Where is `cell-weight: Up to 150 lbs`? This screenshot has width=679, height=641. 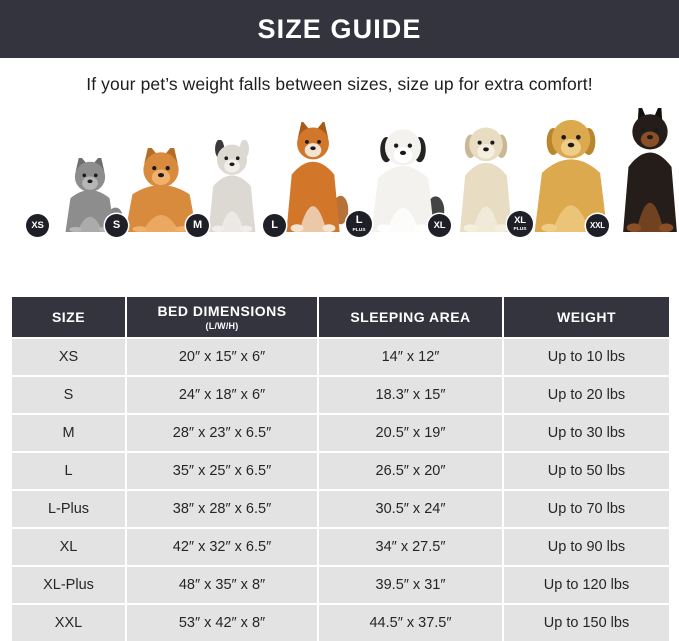 cell-weight: Up to 150 lbs is located at coordinates (586, 623).